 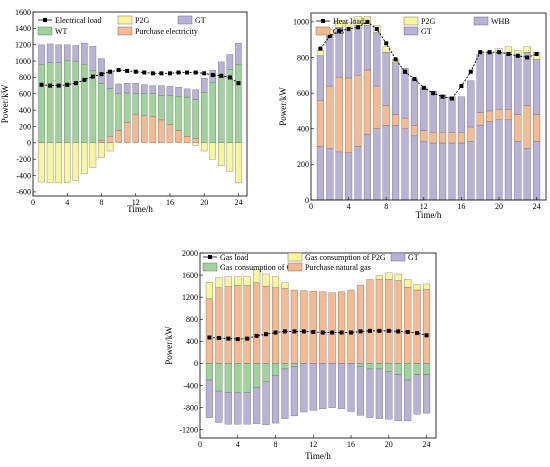 What do you see at coordinates (190, 407) in the screenshot?
I see `y-tick-label: -800` at bounding box center [190, 407].